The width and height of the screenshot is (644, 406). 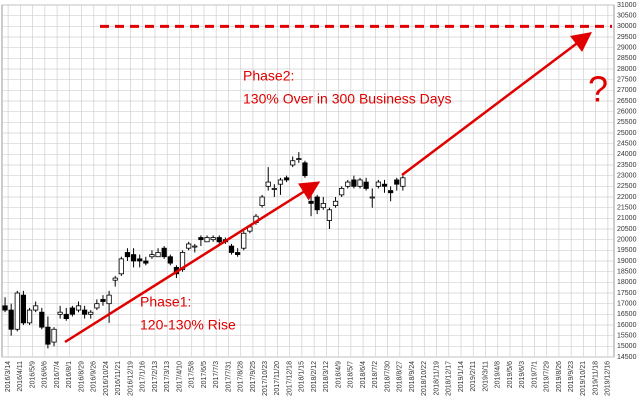 What do you see at coordinates (20, 376) in the screenshot?
I see `x-tick-label: 2016/4/11` at bounding box center [20, 376].